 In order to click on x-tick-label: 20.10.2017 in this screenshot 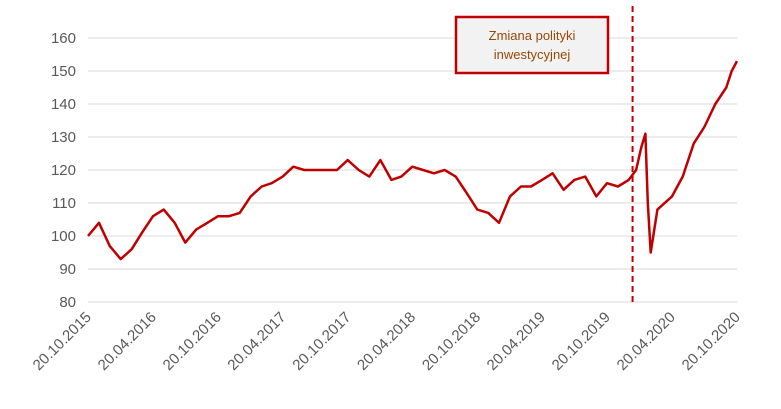, I will do `click(321, 341)`.